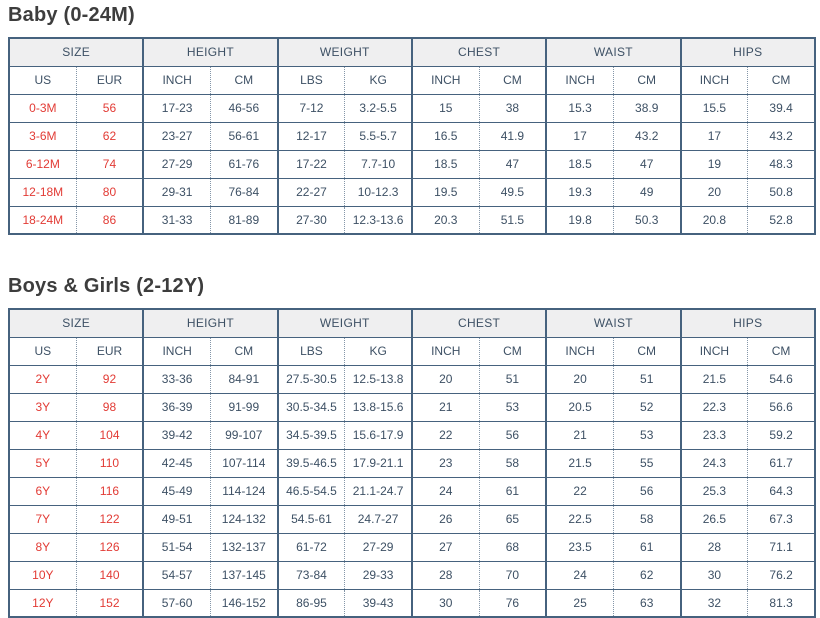 This screenshot has width=820, height=618. I want to click on inch-cell: 33-36, so click(176, 378).